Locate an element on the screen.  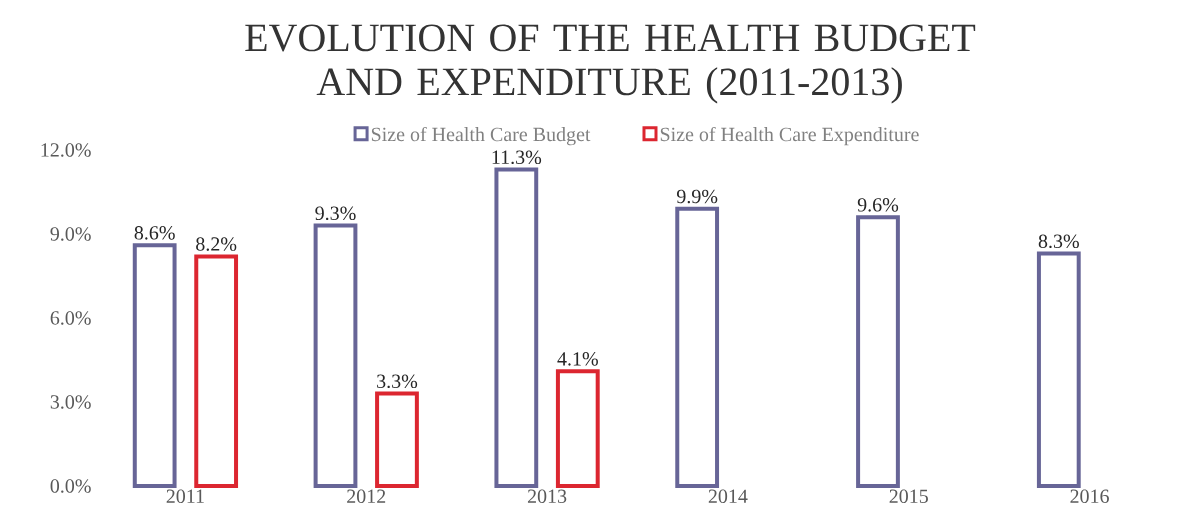
x-tick-label: 2014 is located at coordinates (728, 496).